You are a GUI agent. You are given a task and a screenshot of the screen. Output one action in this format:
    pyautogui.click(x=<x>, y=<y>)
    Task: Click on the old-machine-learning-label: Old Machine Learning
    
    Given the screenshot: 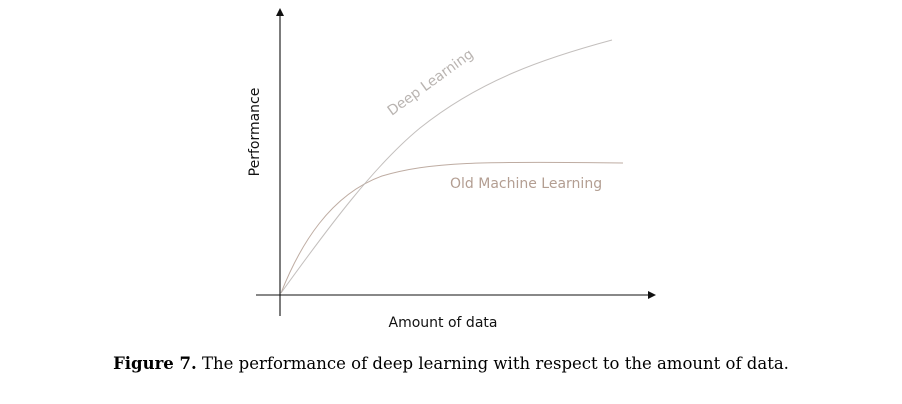 What is the action you would take?
    pyautogui.click(x=526, y=184)
    